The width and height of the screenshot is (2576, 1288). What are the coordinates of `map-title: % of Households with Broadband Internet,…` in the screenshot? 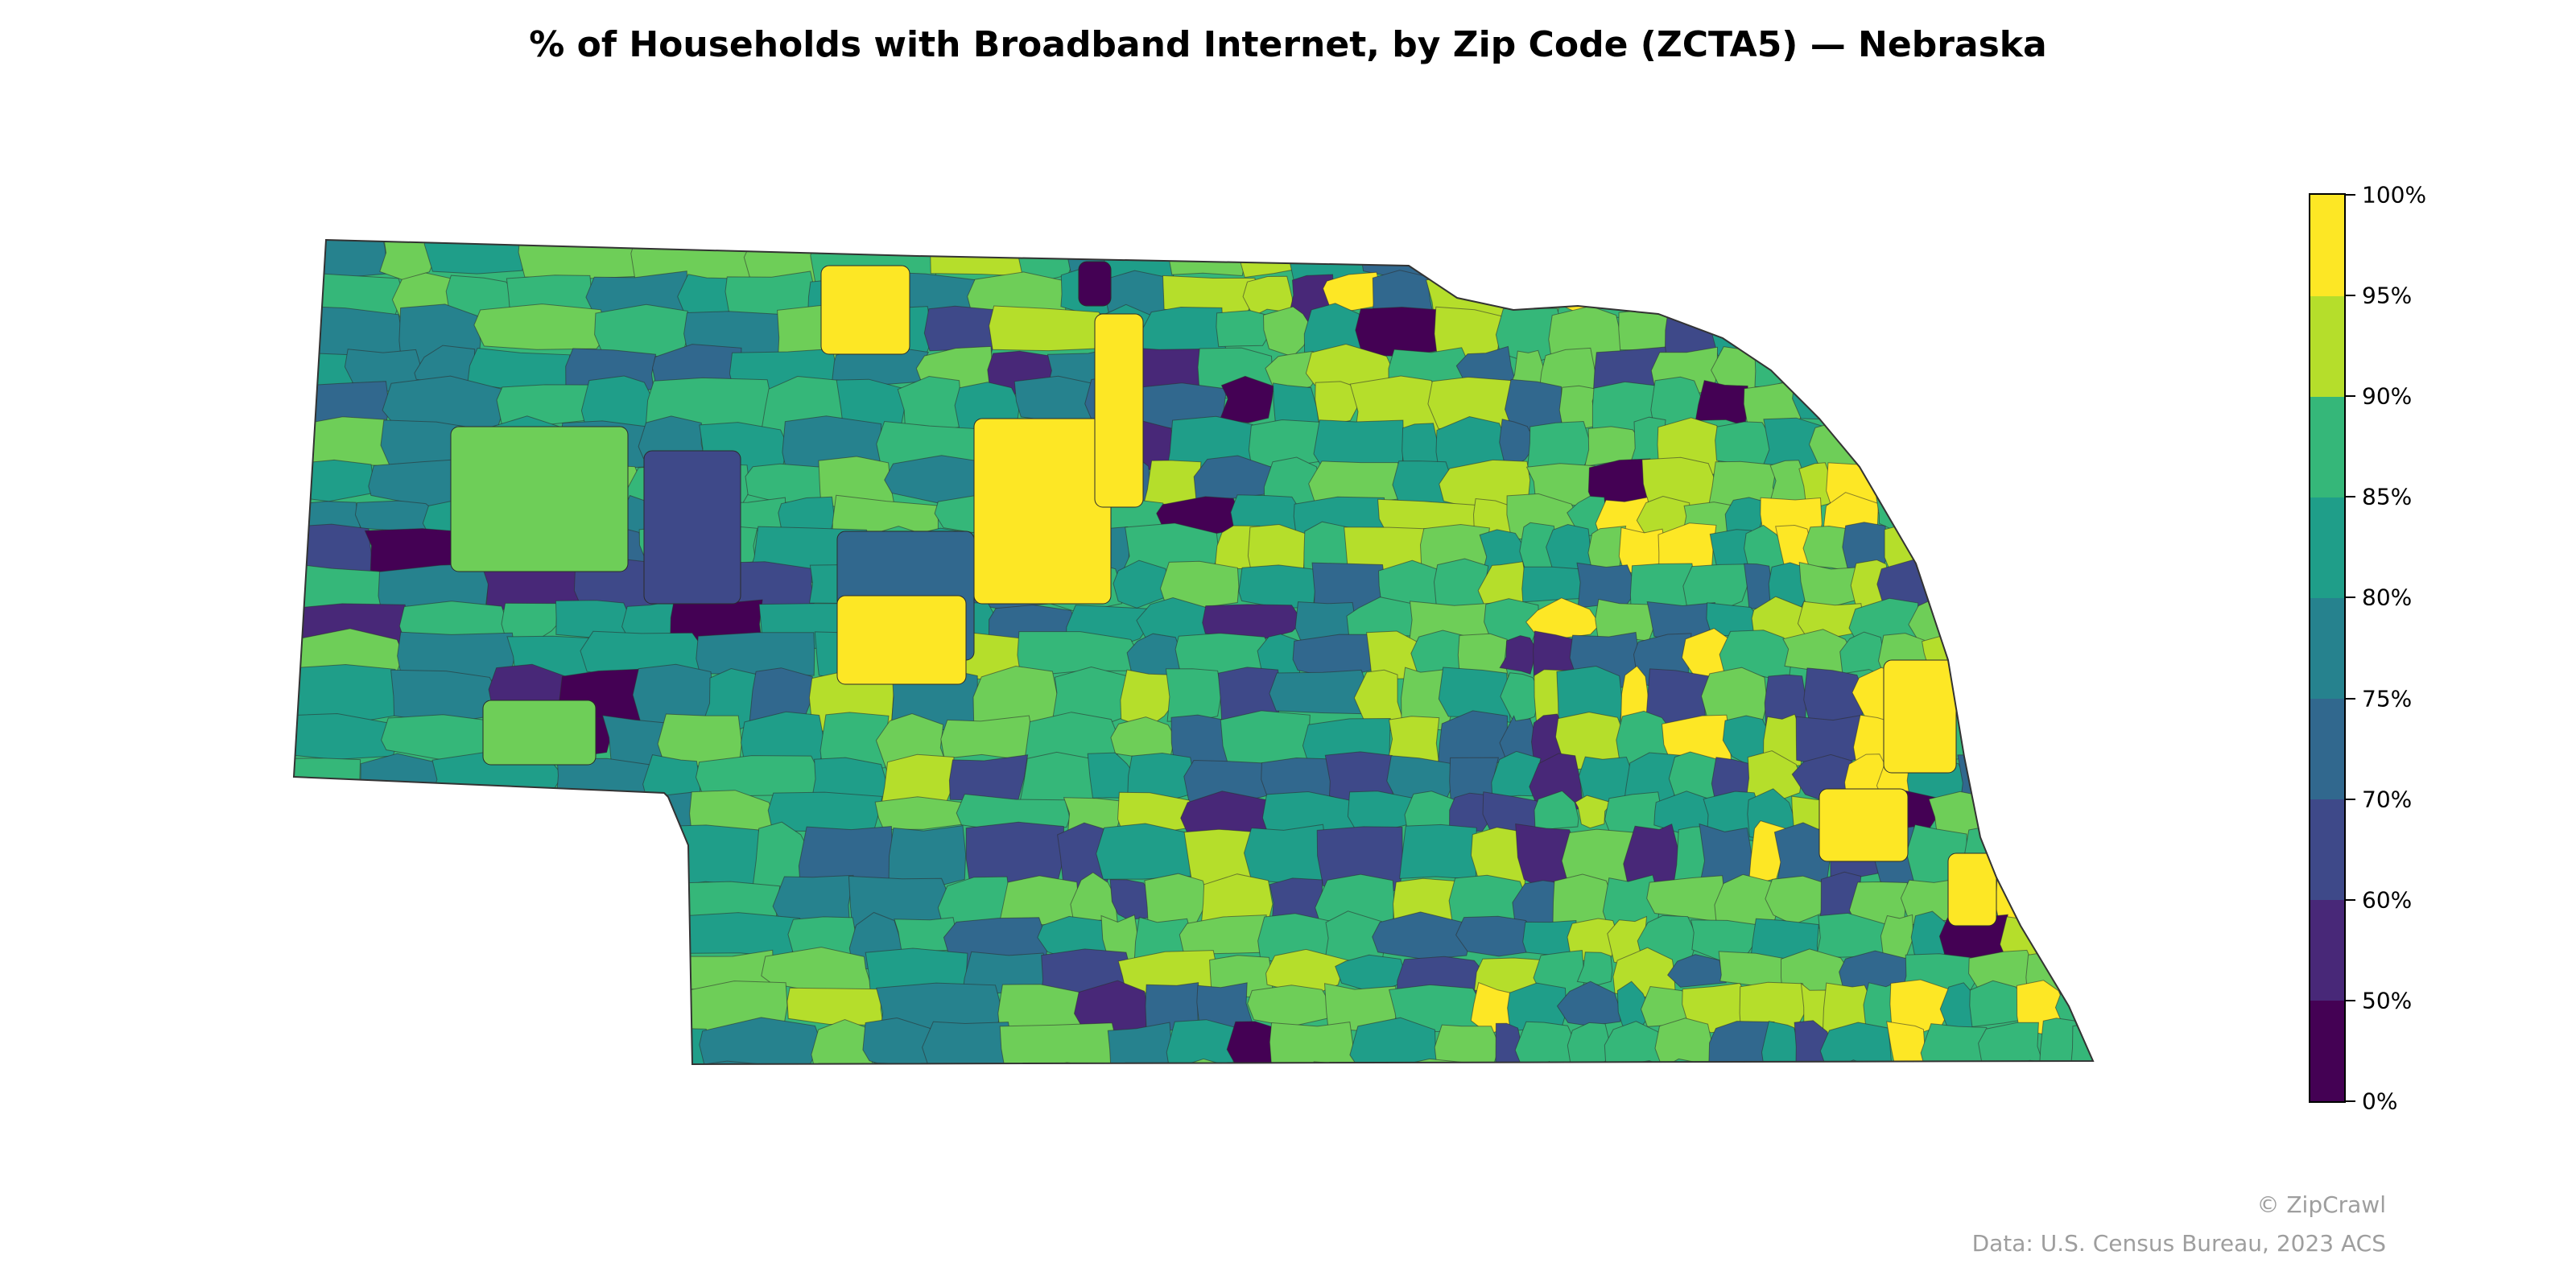 It's located at (1288, 44).